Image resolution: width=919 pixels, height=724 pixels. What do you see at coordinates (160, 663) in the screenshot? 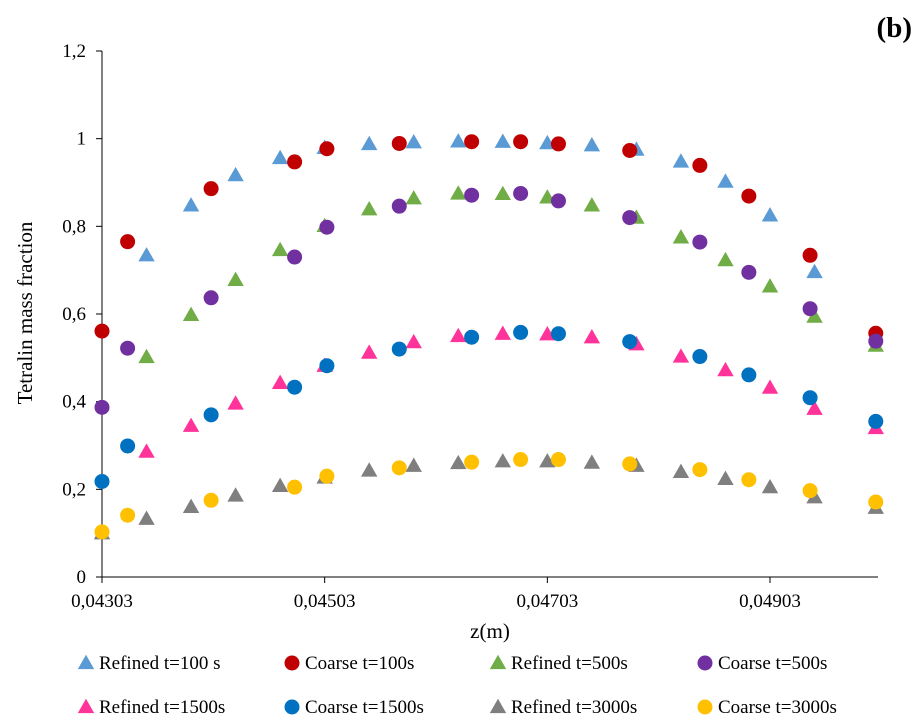
I see `legend-label: Refined t=100 s` at bounding box center [160, 663].